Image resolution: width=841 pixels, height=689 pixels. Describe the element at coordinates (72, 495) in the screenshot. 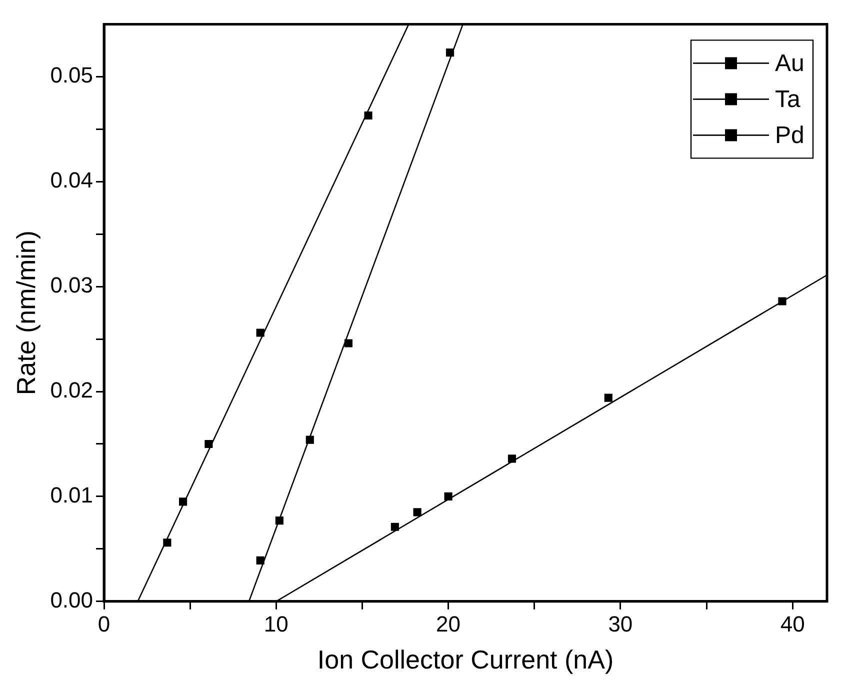

I see `y-tick-label: 0.01` at that location.